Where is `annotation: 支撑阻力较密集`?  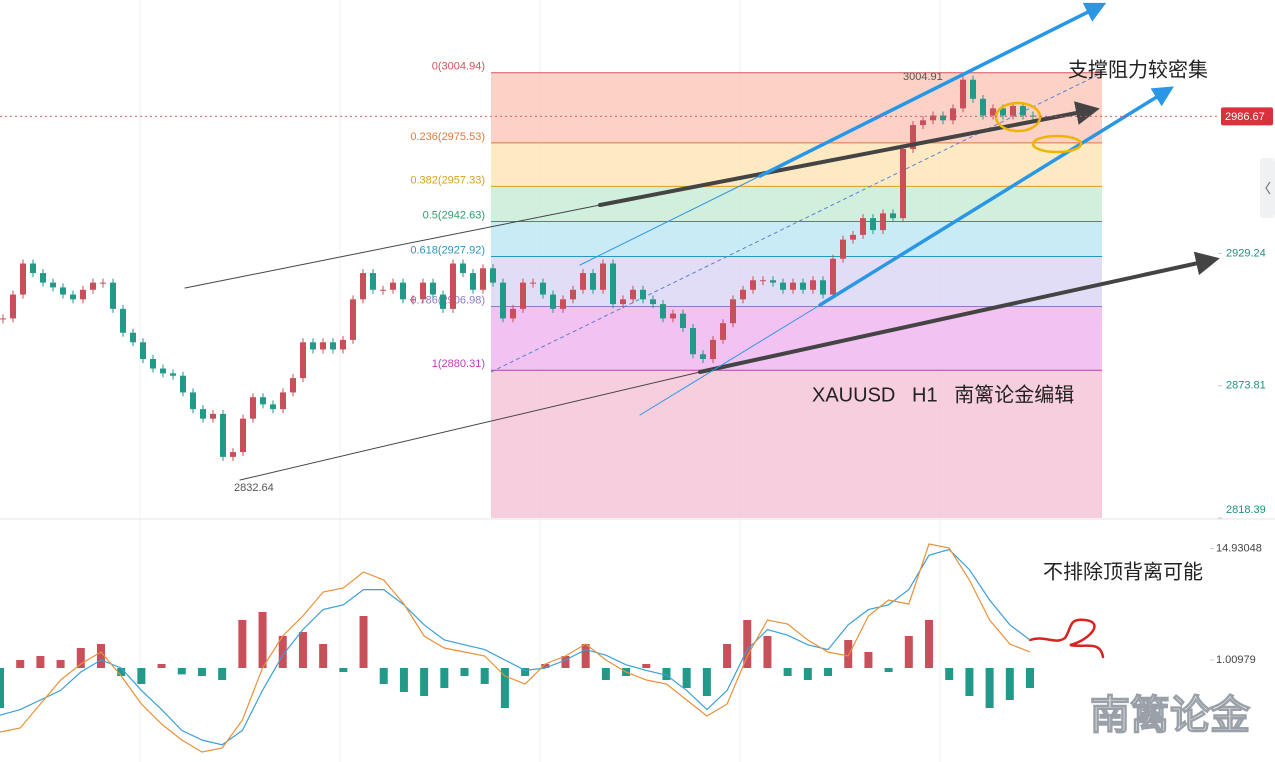
annotation: 支撑阻力较密集 is located at coordinates (1138, 69).